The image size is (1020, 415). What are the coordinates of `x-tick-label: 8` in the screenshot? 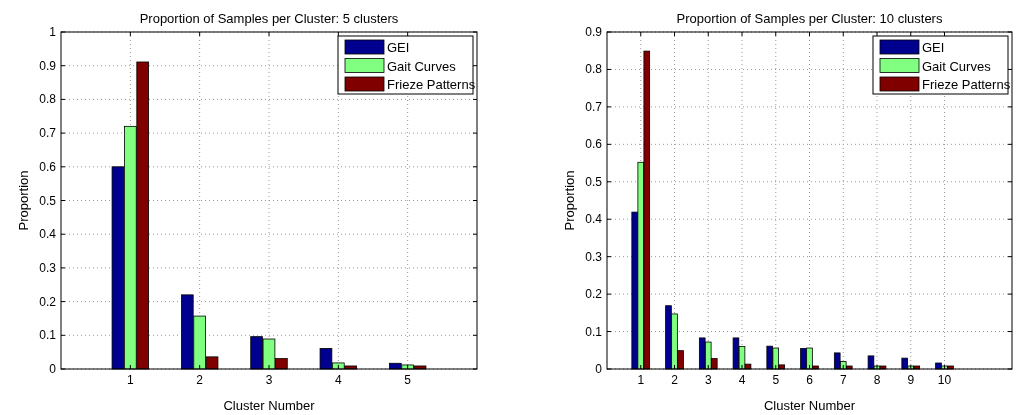 It's located at (877, 380).